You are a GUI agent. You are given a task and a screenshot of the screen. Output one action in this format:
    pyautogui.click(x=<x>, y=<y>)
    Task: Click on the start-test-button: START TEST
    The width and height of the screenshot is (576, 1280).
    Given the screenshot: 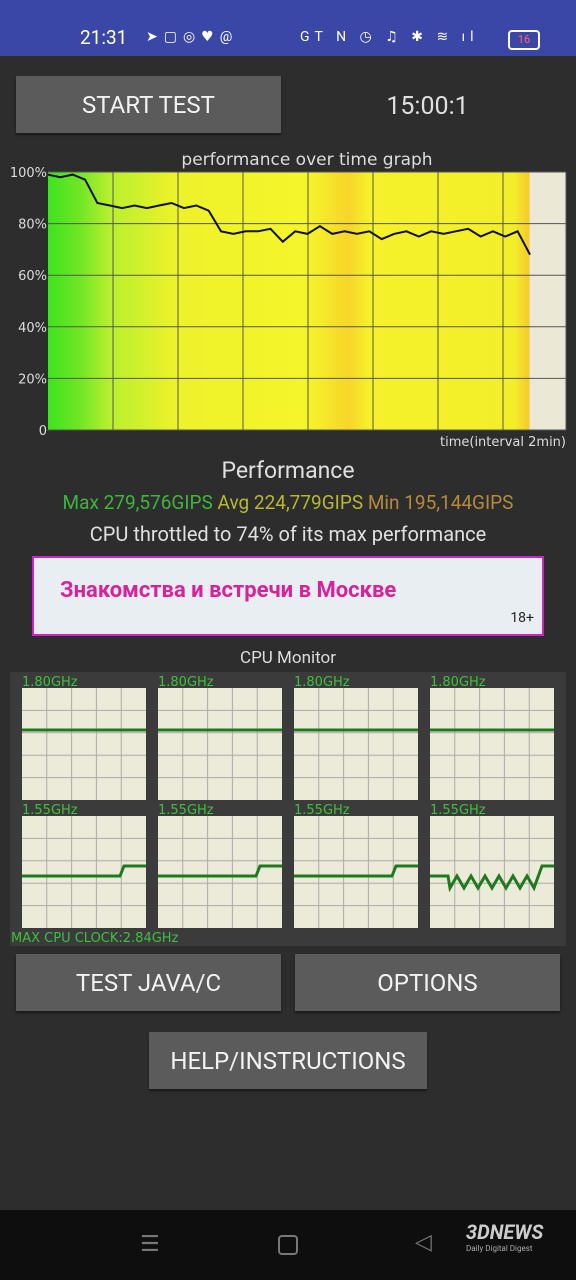 What is the action you would take?
    pyautogui.click(x=148, y=104)
    